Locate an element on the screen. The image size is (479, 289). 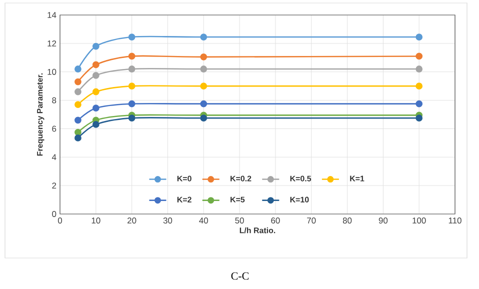
x-tick-label: 60 is located at coordinates (275, 221).